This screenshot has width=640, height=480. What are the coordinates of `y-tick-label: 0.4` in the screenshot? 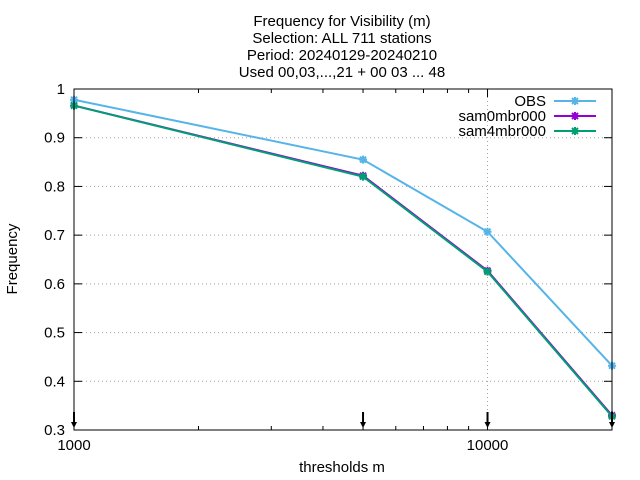 It's located at (54, 381).